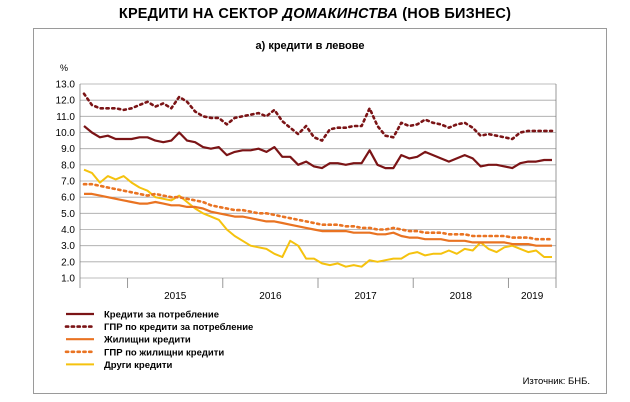 The height and width of the screenshot is (402, 630). What do you see at coordinates (147, 340) in the screenshot?
I see `legend-label: Жилищни кредити` at bounding box center [147, 340].